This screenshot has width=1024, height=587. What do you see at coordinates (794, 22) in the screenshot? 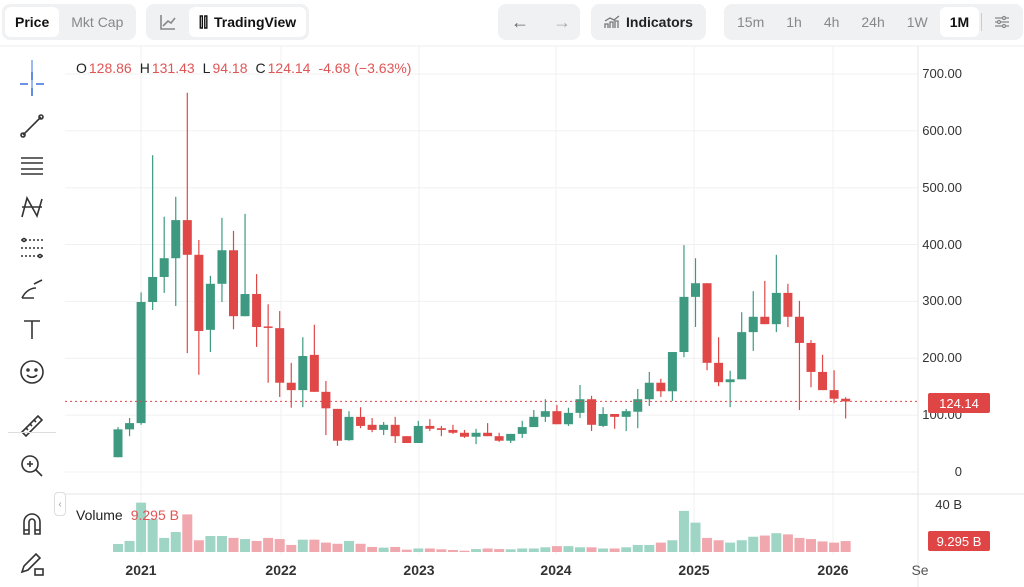
I see `timeframe-1h: 1h` at bounding box center [794, 22].